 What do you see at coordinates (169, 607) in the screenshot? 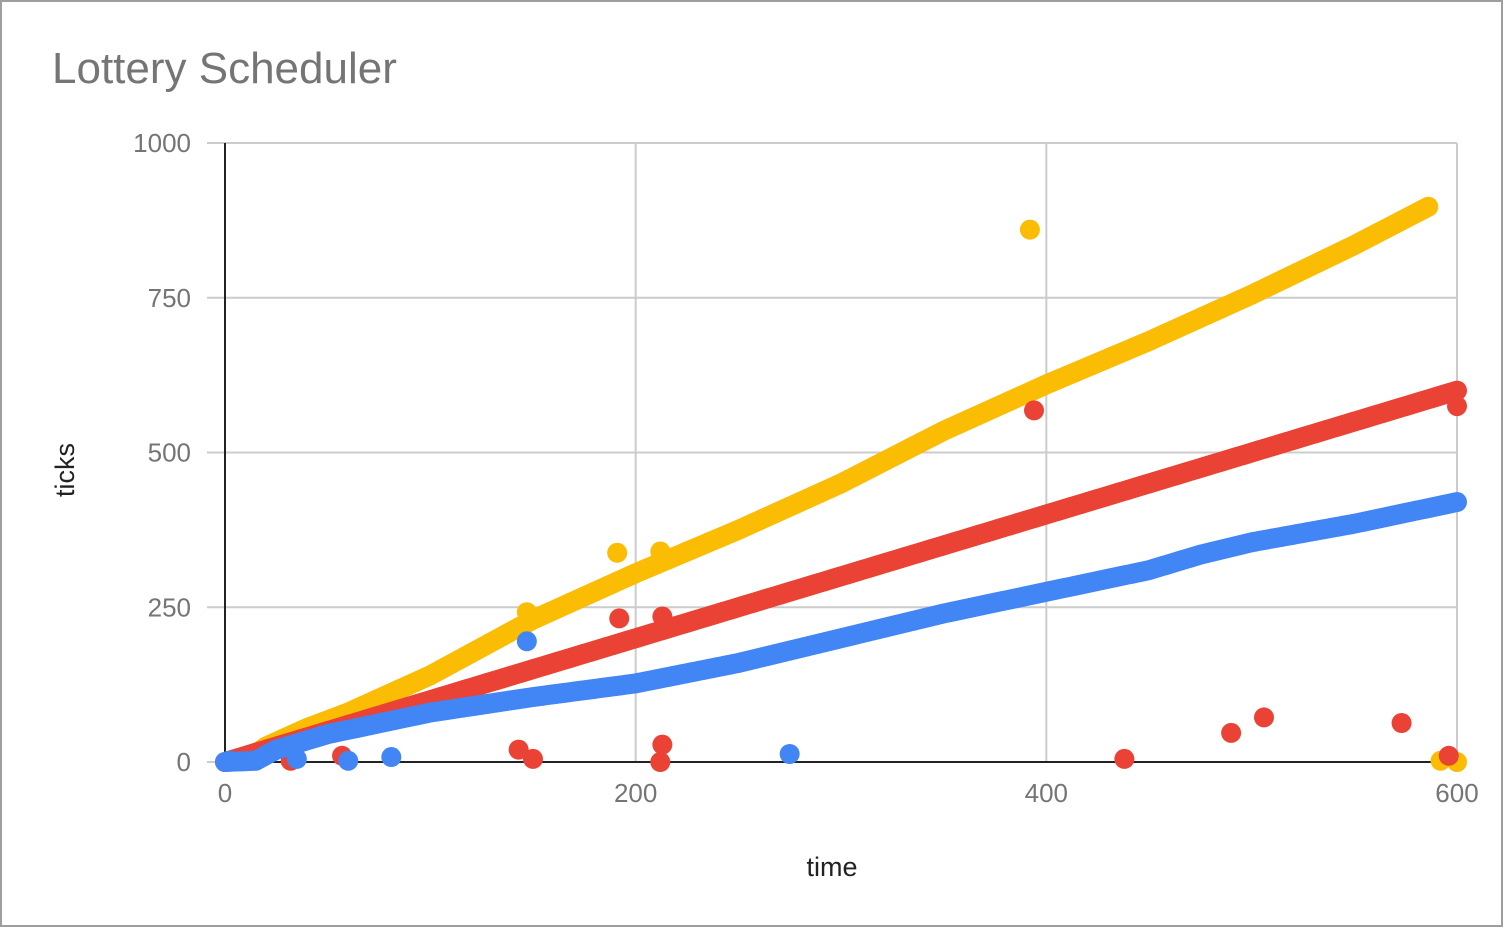
I see `y-tick-label: 250` at bounding box center [169, 607].